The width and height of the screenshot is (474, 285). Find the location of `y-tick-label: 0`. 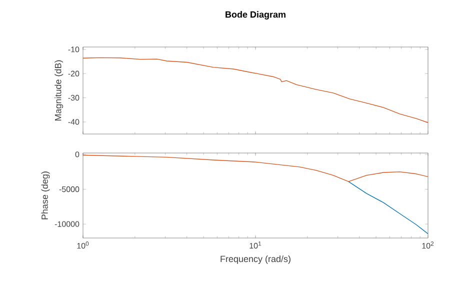

y-tick-label: 0 is located at coordinates (77, 155).